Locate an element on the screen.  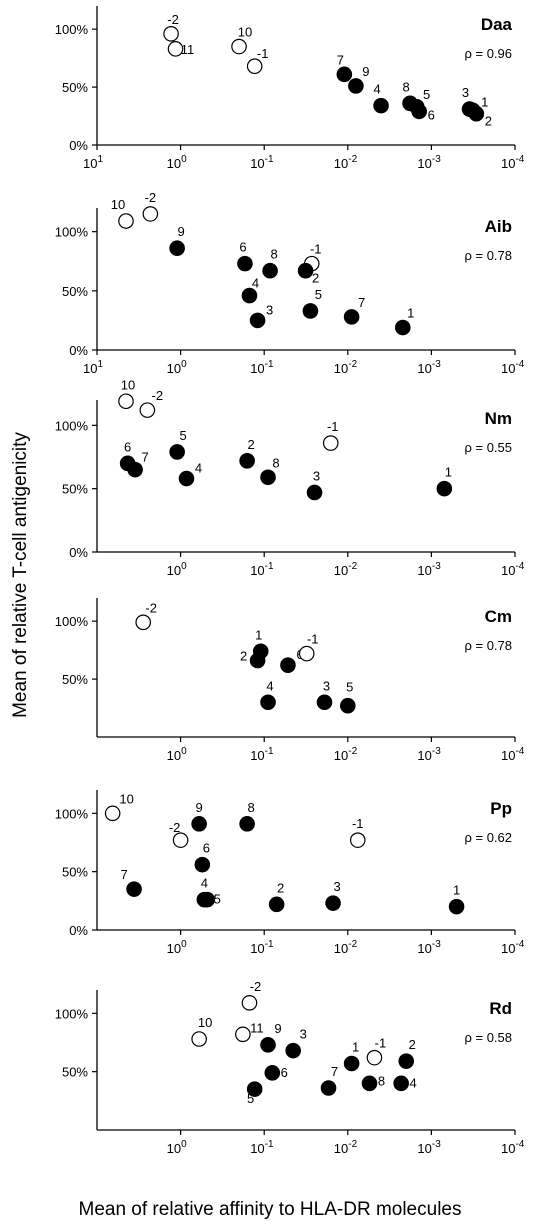
panel-title: Pp is located at coordinates (501, 808).